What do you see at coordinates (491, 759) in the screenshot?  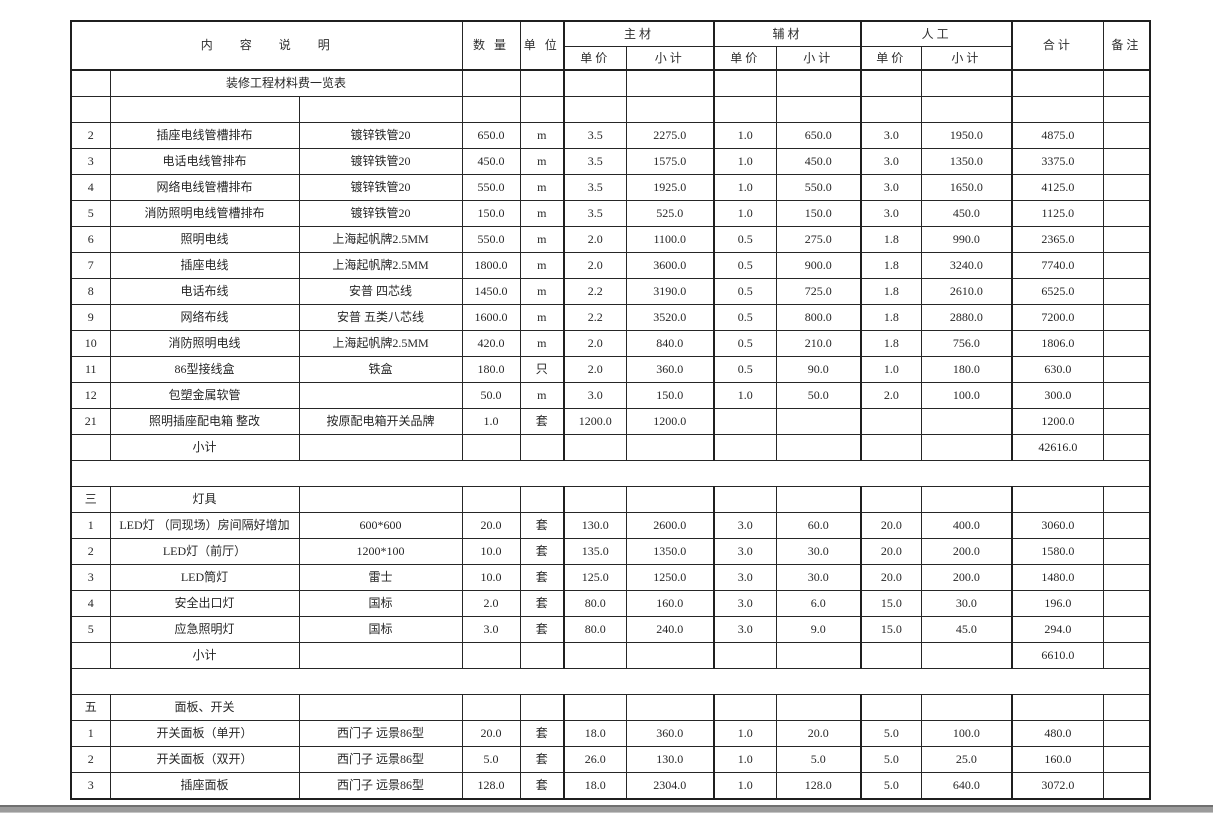 I see `qty-cell: 5.0` at bounding box center [491, 759].